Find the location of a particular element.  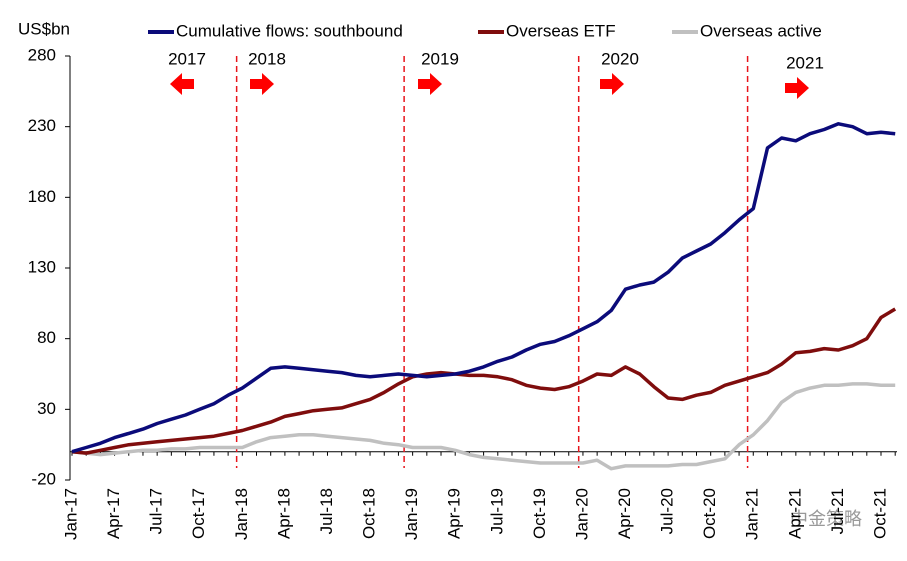

y-tick-label: -20 is located at coordinates (43, 478).